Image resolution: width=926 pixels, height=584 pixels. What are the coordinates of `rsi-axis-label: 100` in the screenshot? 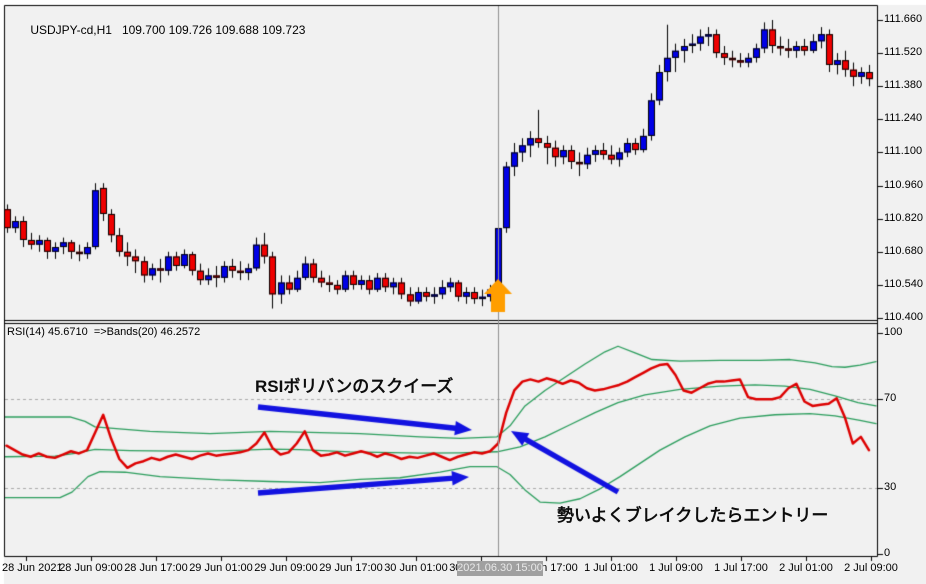 It's located at (893, 332).